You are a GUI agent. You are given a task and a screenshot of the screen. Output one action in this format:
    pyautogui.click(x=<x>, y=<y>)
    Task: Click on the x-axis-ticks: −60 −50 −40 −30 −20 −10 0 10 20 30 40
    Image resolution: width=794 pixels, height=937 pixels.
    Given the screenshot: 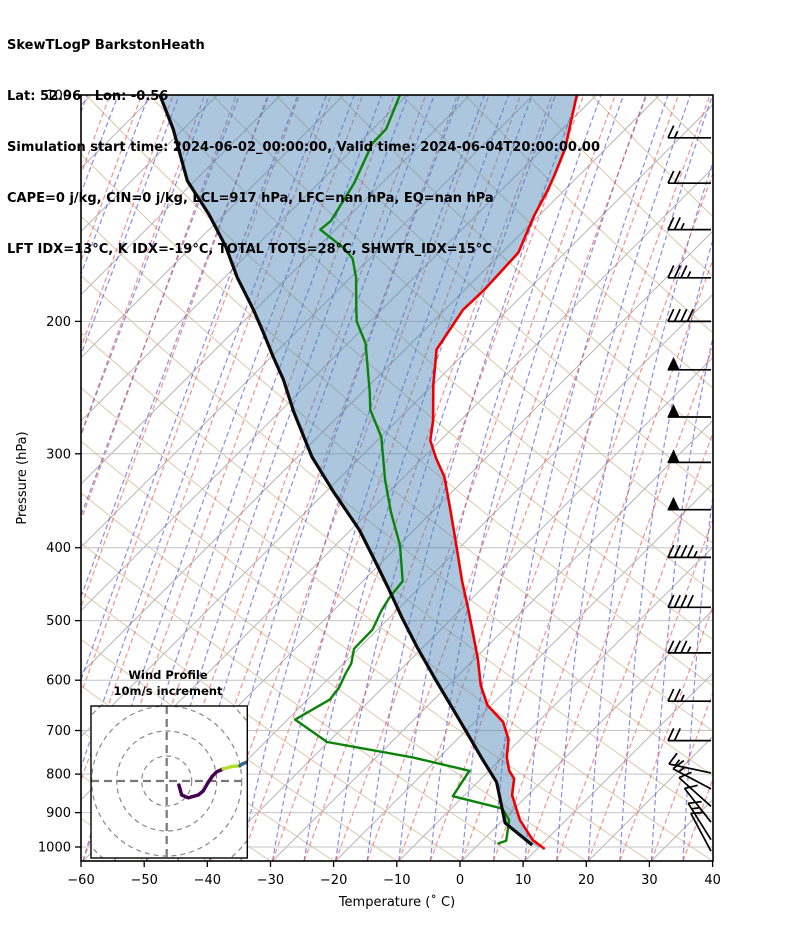 What is the action you would take?
    pyautogui.click(x=394, y=874)
    